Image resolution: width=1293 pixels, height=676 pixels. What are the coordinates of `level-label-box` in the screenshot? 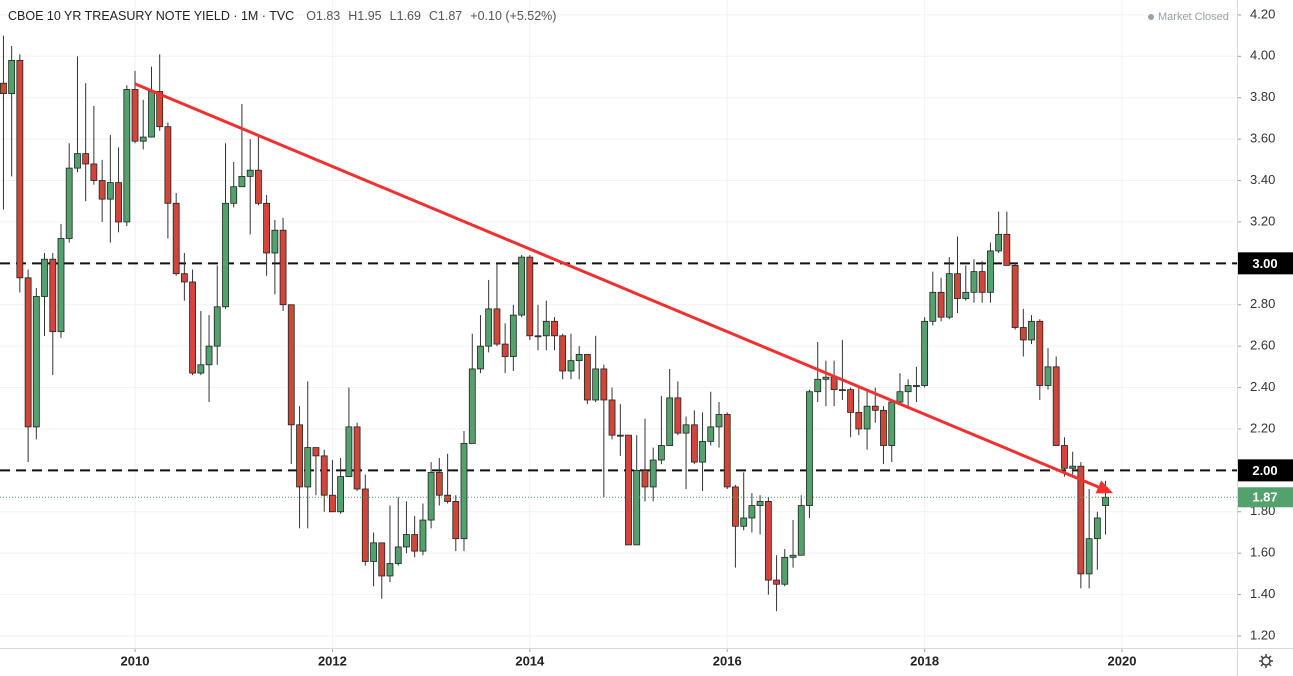 It's located at (1265, 263).